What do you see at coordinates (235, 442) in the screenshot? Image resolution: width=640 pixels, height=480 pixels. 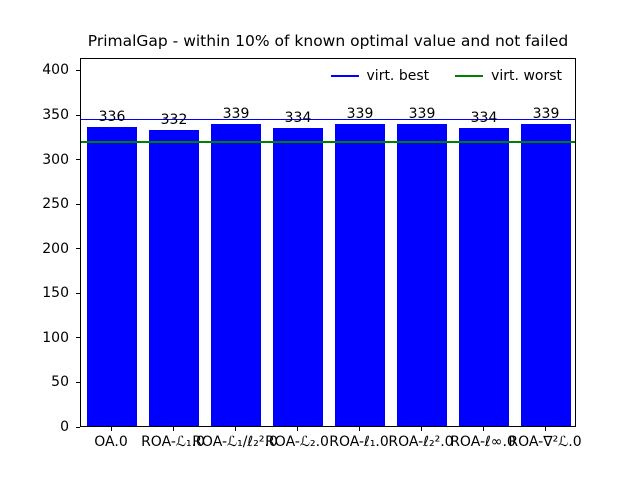 I see `x-tick-label: ROA-ℒ₁/ℓ₂².0` at bounding box center [235, 442].